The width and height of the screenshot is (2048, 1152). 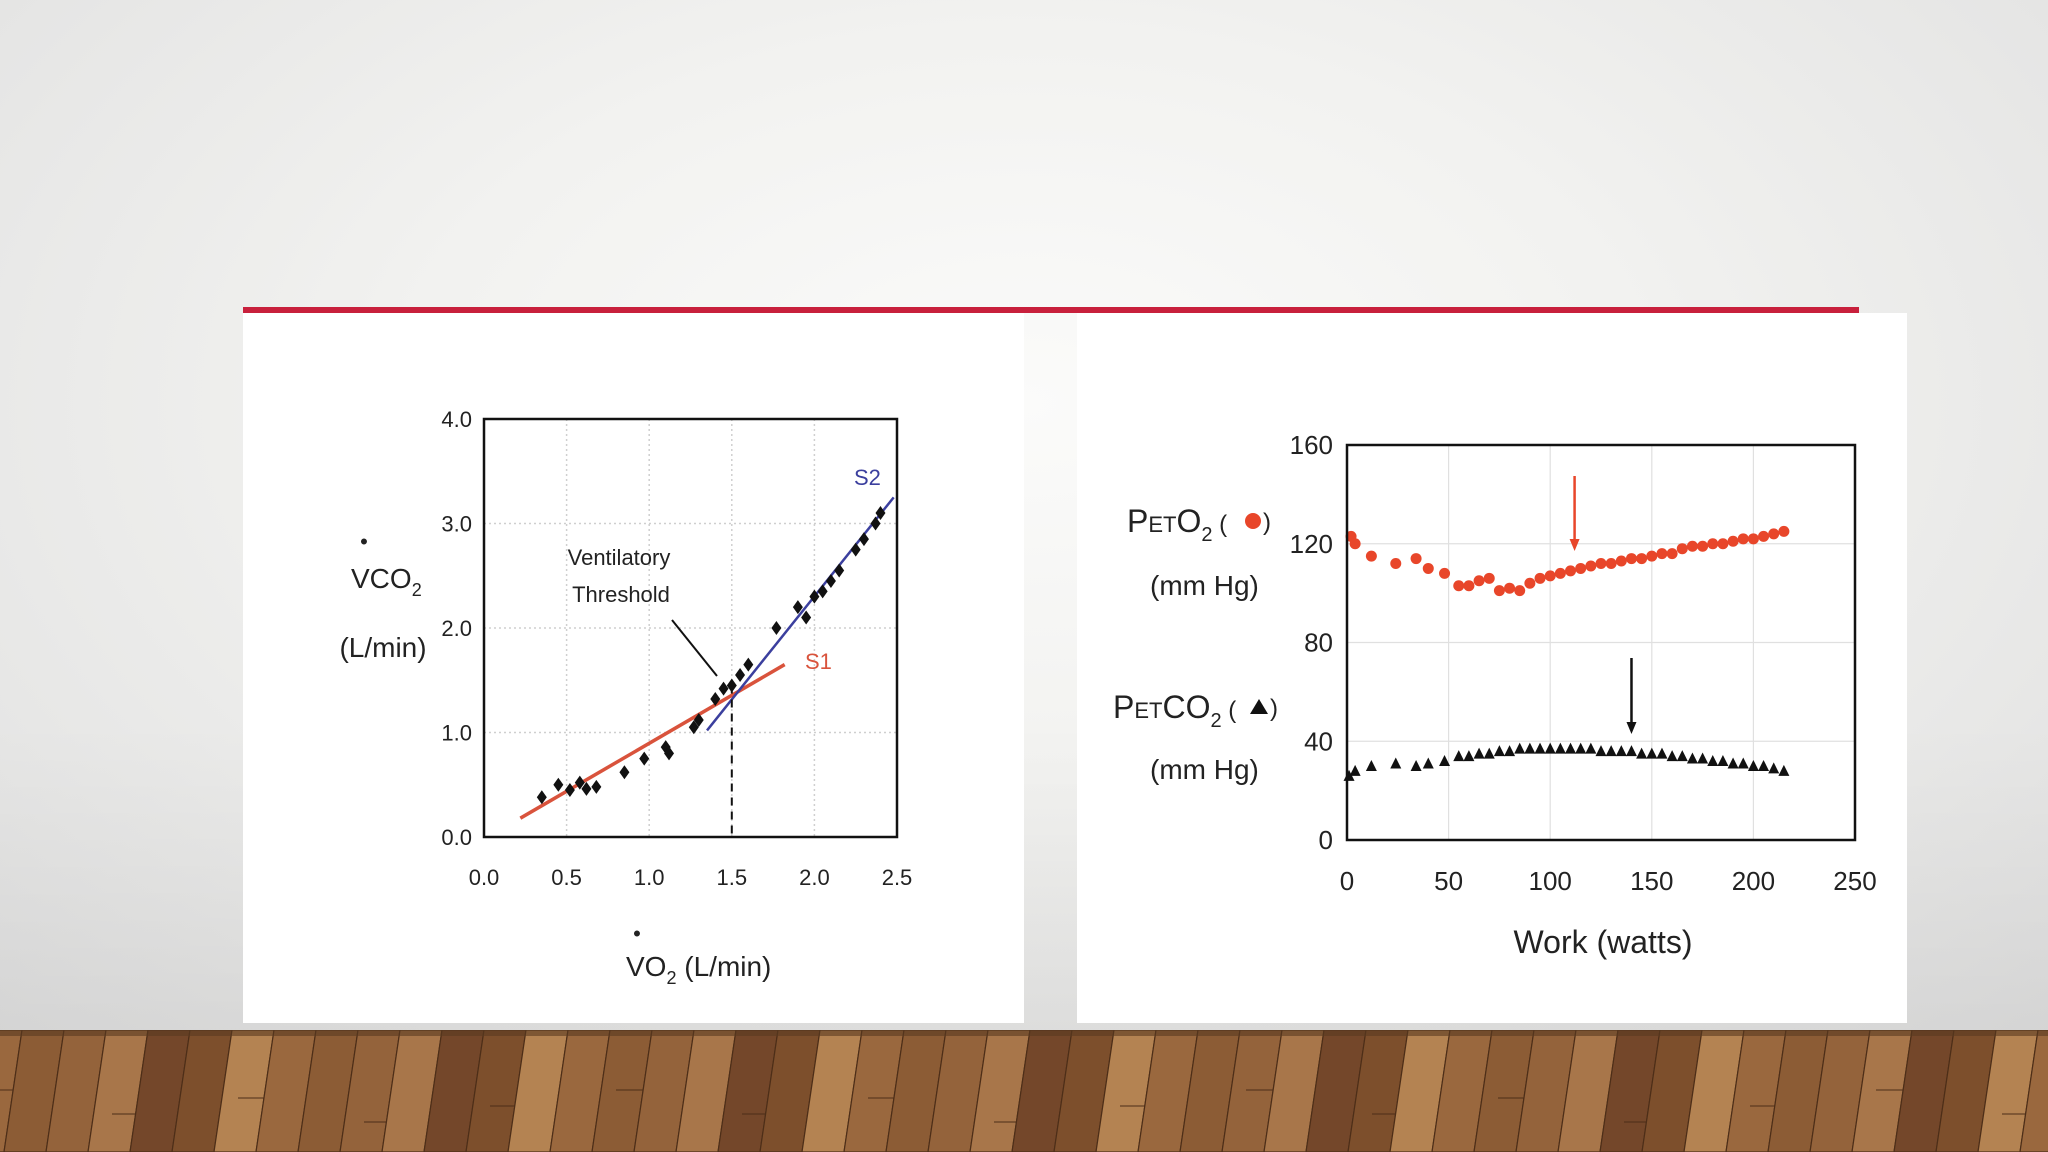 I want to click on wooden-floor, so click(x=1024, y=1091).